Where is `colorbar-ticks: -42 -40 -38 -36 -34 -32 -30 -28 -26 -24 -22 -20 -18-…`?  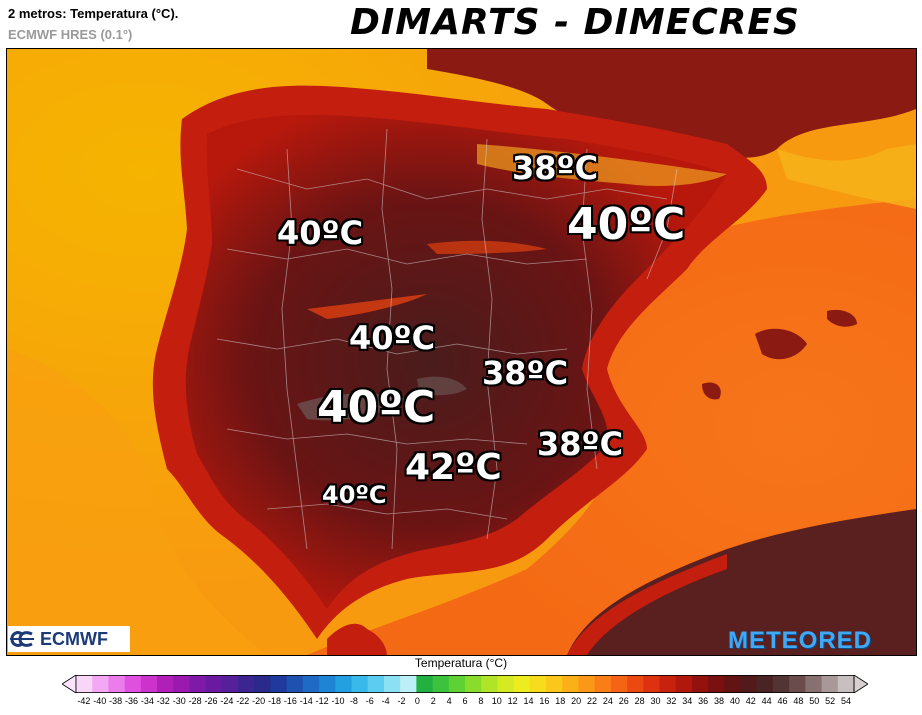
colorbar-ticks: -42 -40 -38 -36 -34 -32 -30 -28 -26 -24 -22 -20 -18-… is located at coordinates (465, 703).